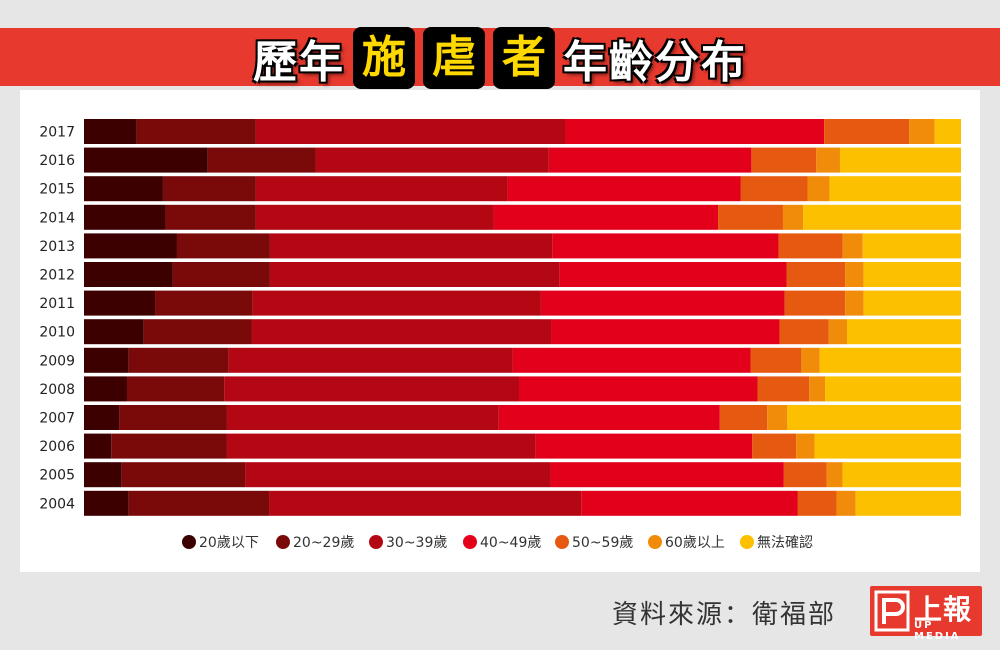 The image size is (1000, 650). What do you see at coordinates (695, 543) in the screenshot?
I see `legend-label: 60歲以上` at bounding box center [695, 543].